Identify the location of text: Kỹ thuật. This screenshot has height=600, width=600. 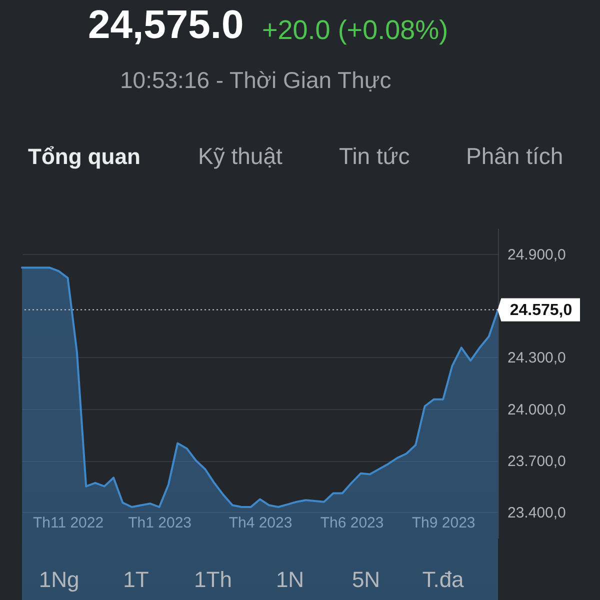
(240, 156).